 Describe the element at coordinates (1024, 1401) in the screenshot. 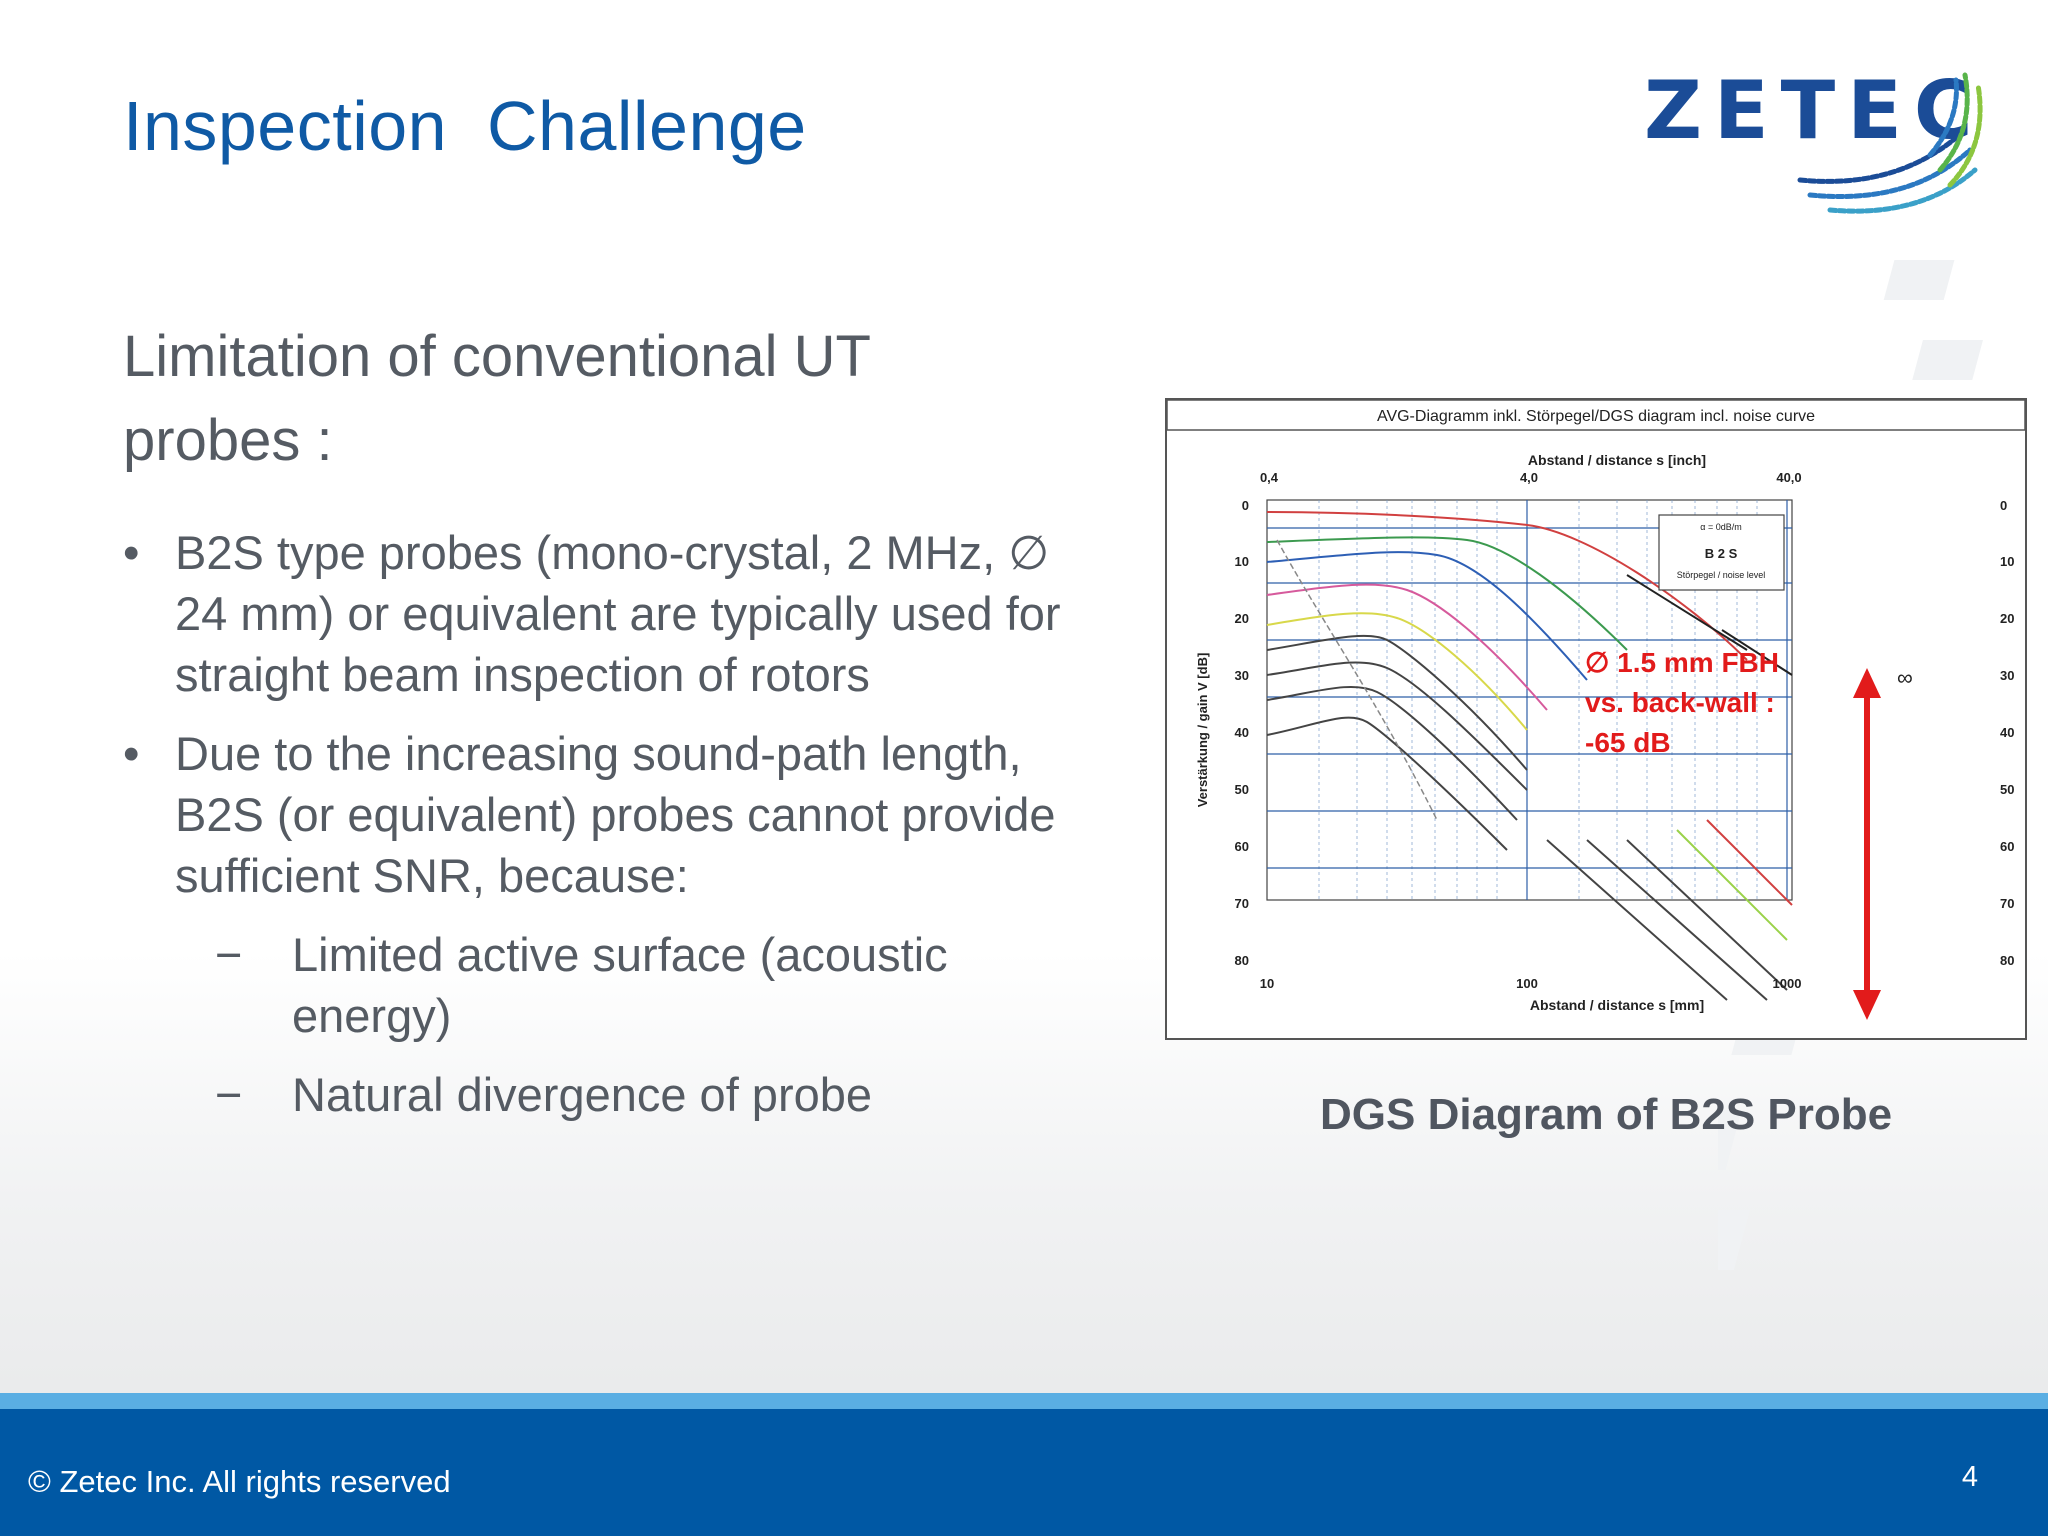

I see `footer-accent-stripe` at that location.